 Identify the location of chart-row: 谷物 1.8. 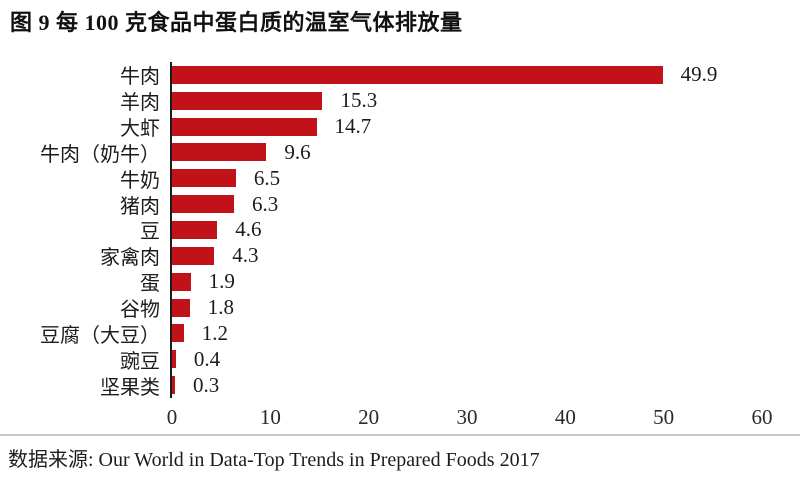
(400, 308).